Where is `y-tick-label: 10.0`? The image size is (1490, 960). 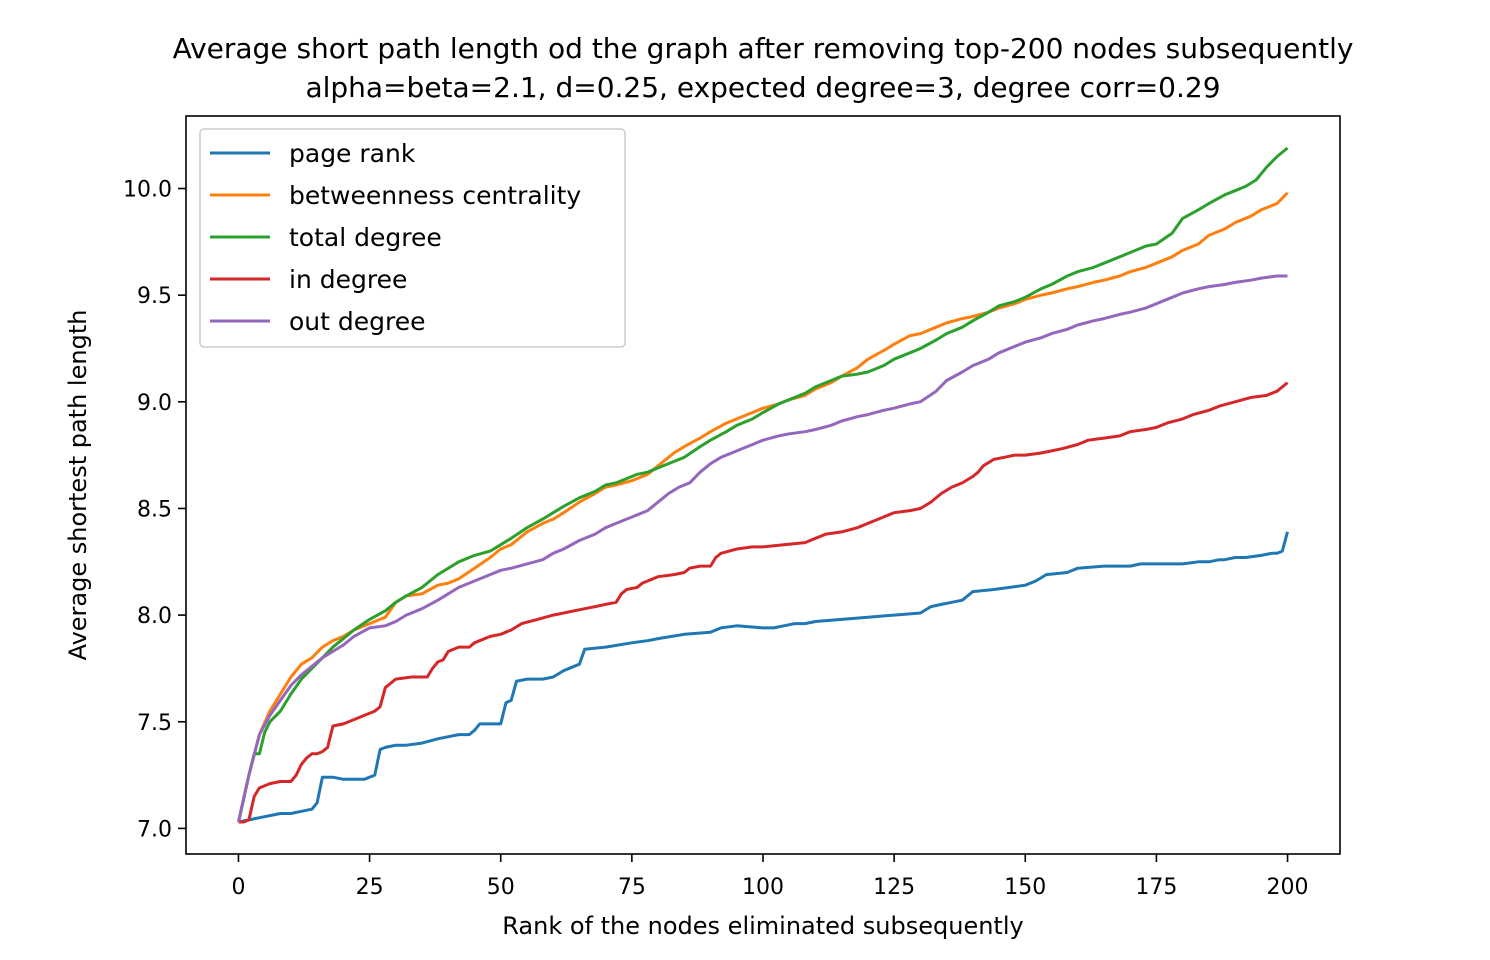
y-tick-label: 10.0 is located at coordinates (147, 190).